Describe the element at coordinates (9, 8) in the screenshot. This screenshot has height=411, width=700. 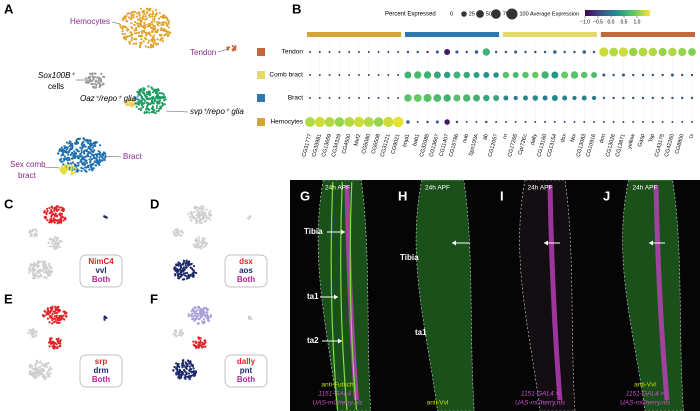
I see `panel-letter: A` at that location.